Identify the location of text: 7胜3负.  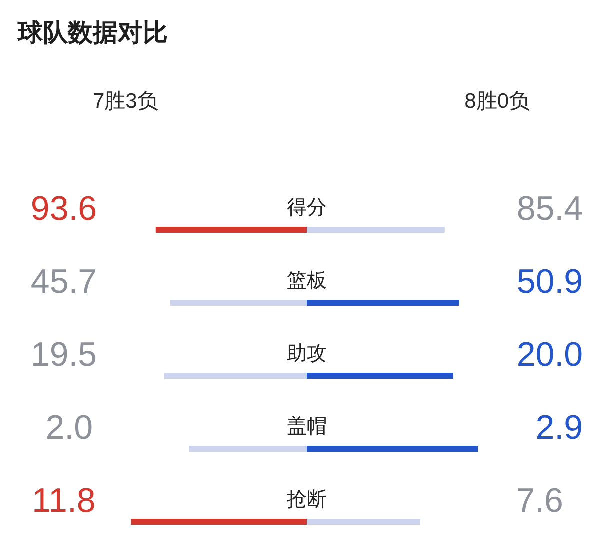
(125, 101).